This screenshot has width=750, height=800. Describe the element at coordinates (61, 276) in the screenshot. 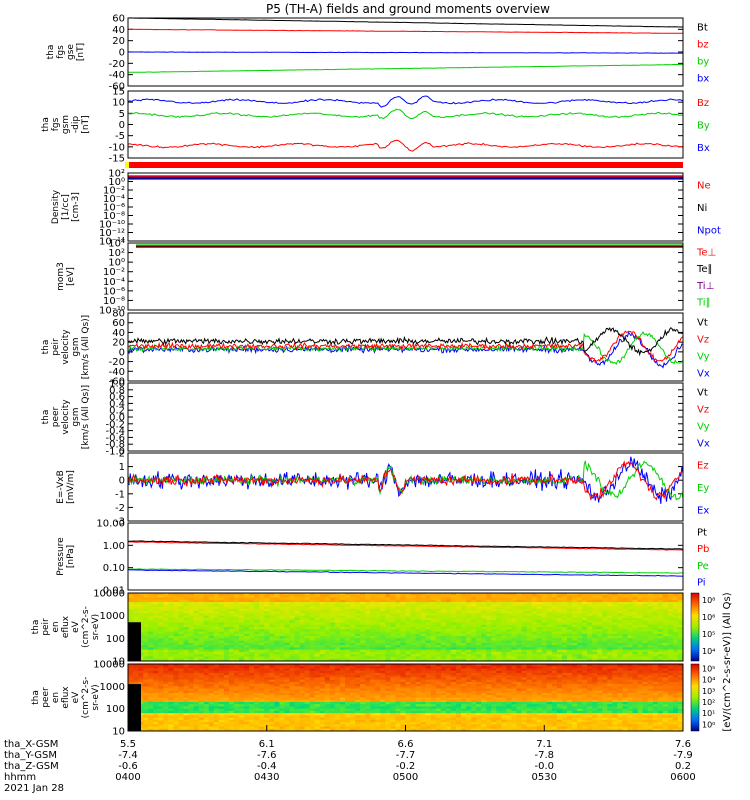

I see `ylabel-p4: mom3` at that location.